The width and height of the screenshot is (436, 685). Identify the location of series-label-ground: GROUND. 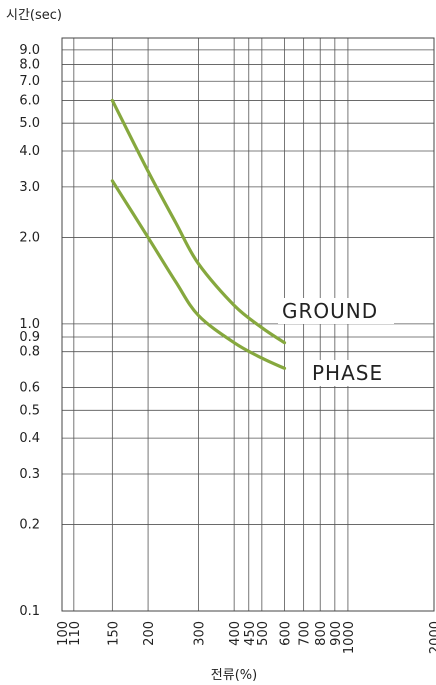
(330, 311).